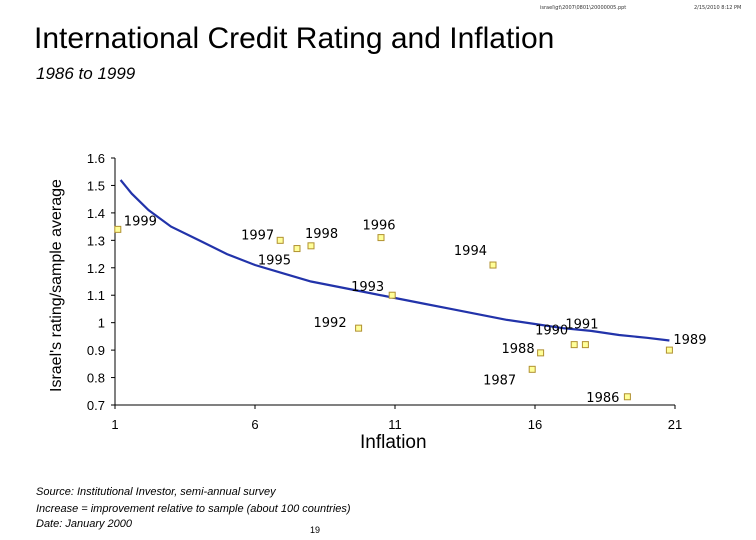  What do you see at coordinates (254, 424) in the screenshot?
I see `x-tick-label: 6` at bounding box center [254, 424].